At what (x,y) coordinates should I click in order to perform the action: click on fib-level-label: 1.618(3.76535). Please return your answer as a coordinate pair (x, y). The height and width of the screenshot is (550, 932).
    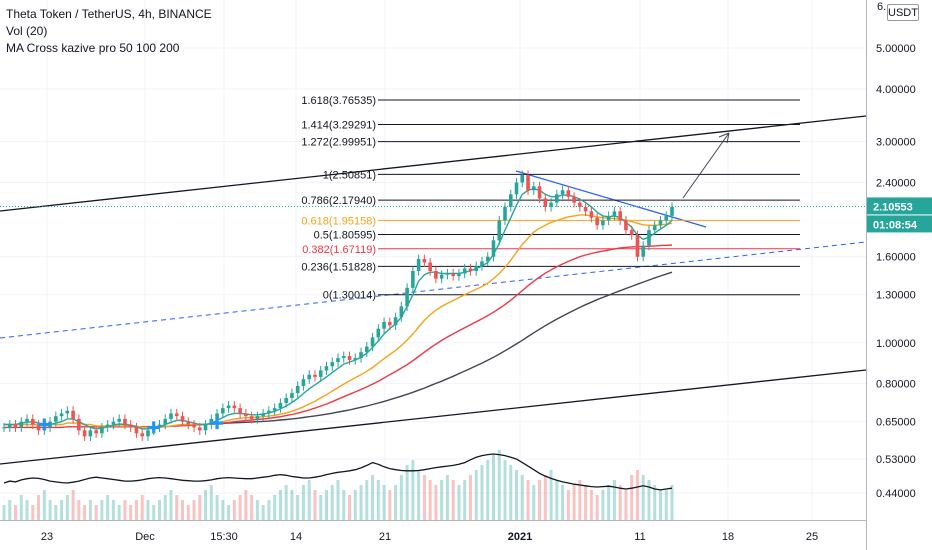
    Looking at the image, I should click on (338, 101).